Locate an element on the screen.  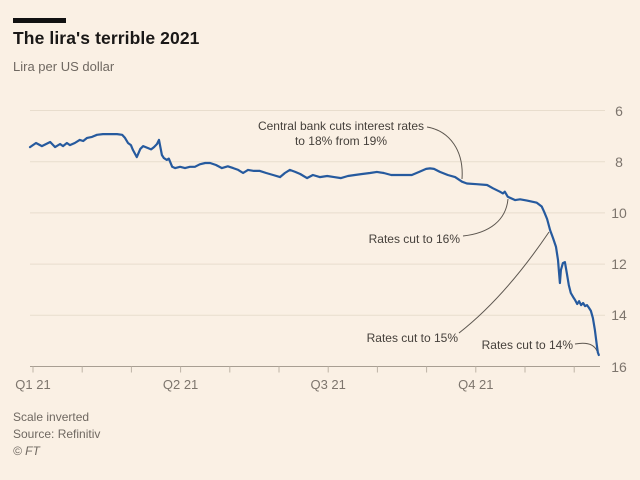
chart-subtitle: Lira per US dollar is located at coordinates (64, 66).